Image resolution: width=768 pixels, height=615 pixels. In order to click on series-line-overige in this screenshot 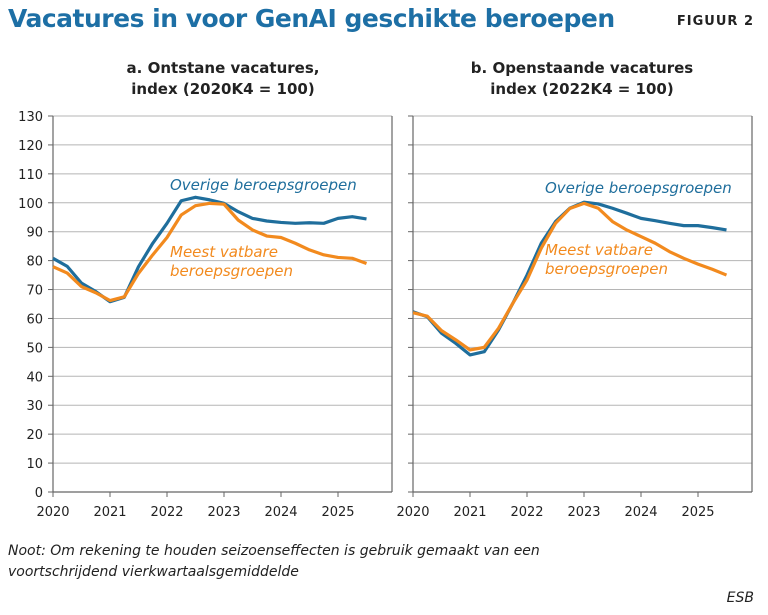, I will do `click(569, 278)`.